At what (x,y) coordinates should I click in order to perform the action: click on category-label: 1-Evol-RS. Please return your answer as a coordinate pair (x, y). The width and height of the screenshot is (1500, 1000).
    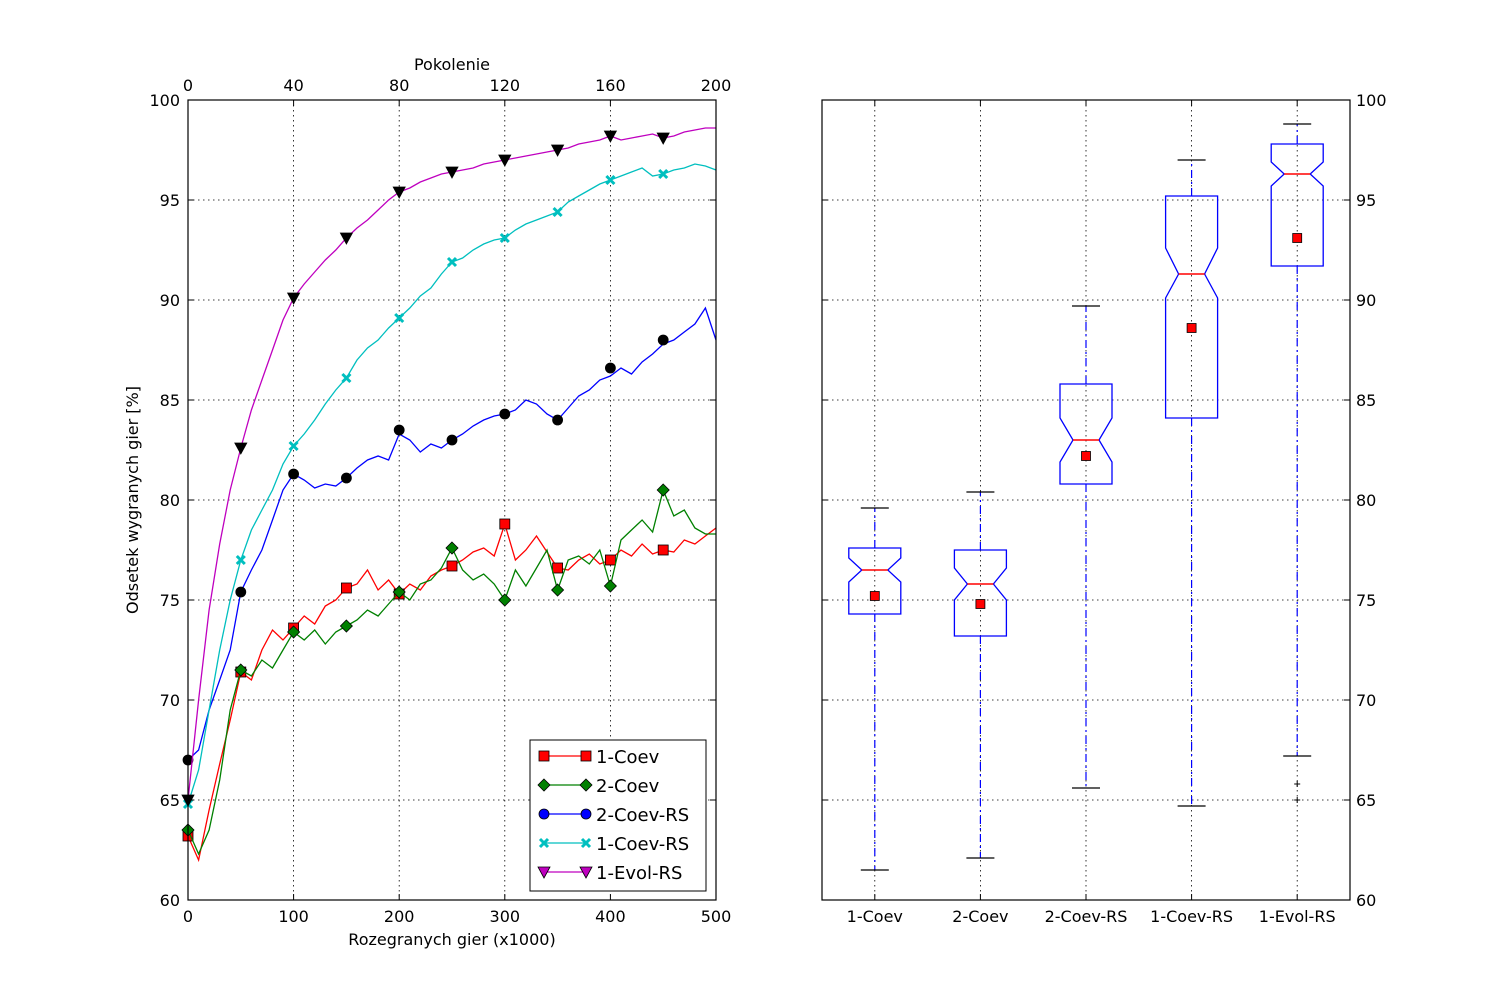
    Looking at the image, I should click on (1297, 916).